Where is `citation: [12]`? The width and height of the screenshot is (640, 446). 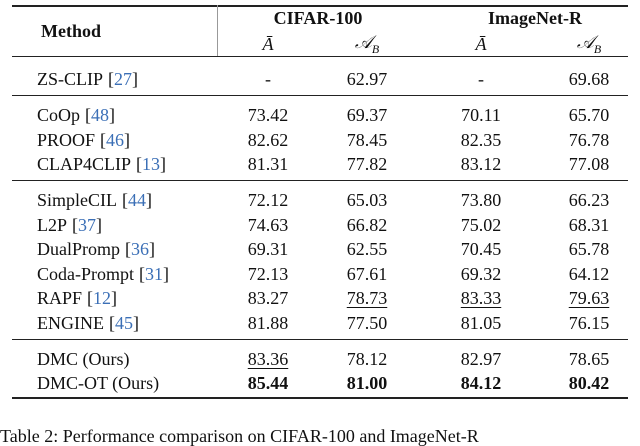
citation: [12] is located at coordinates (102, 298).